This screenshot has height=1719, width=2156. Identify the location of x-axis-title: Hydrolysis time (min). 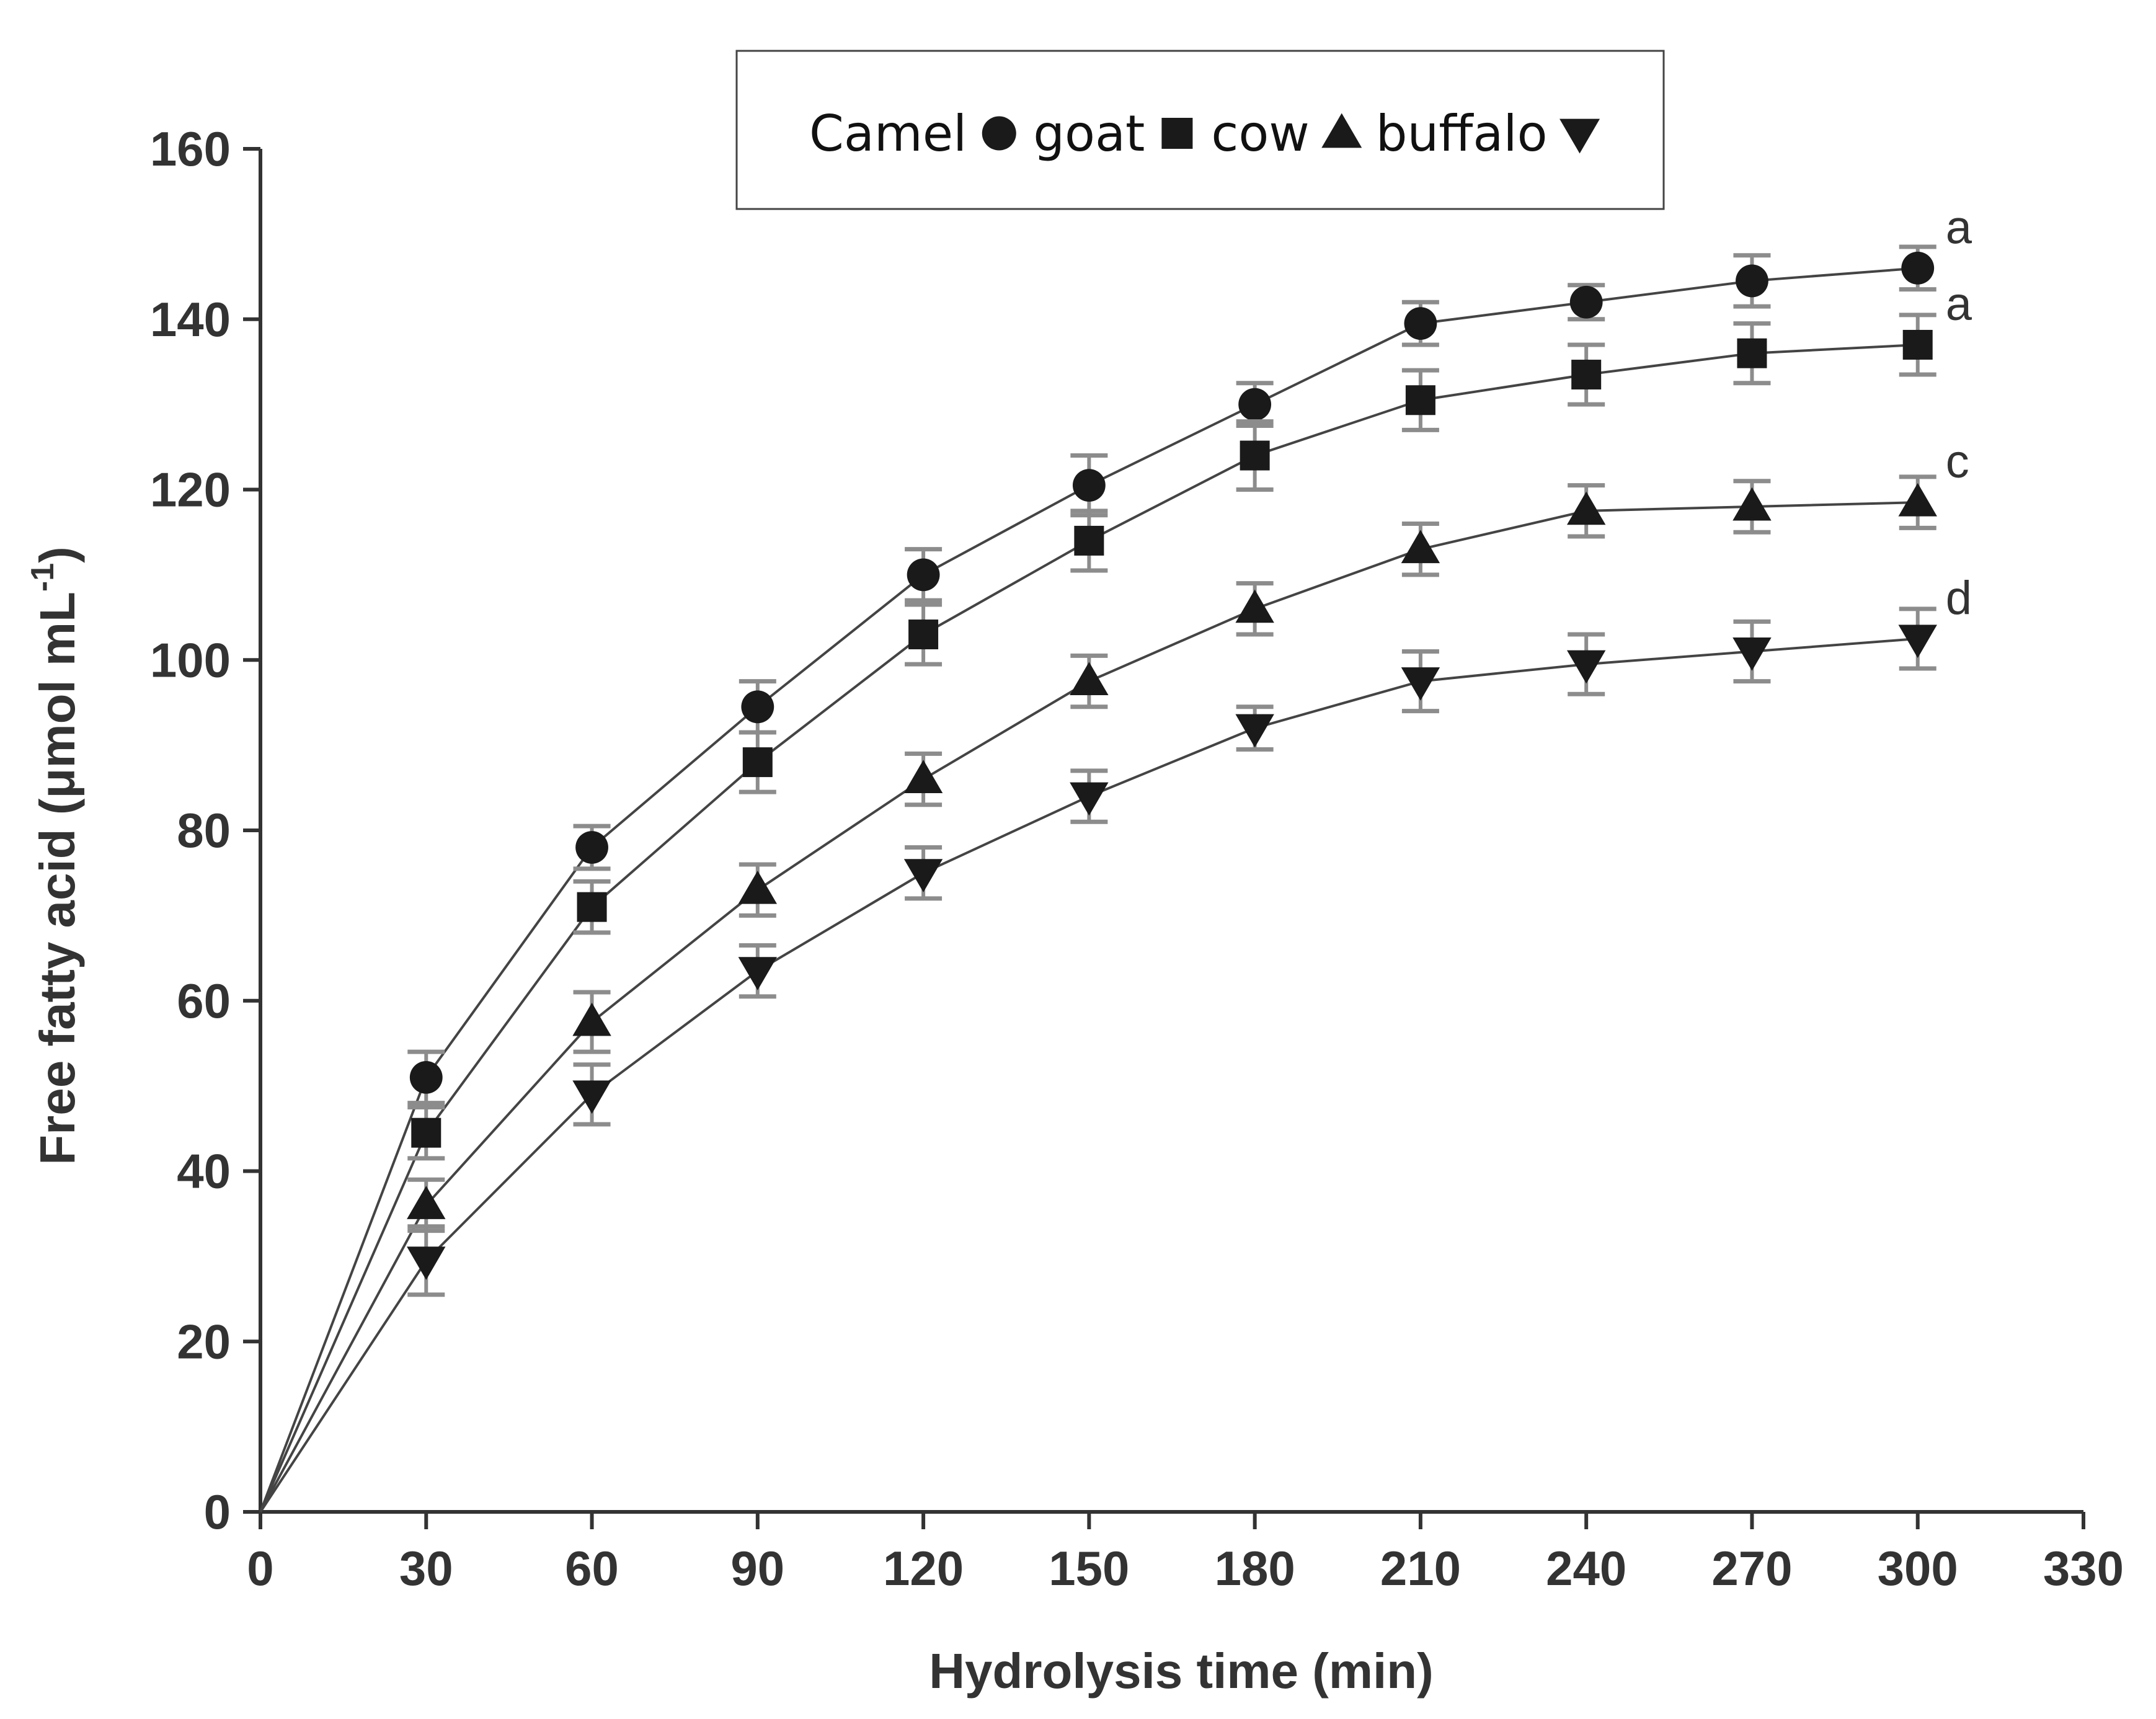
(1182, 1671).